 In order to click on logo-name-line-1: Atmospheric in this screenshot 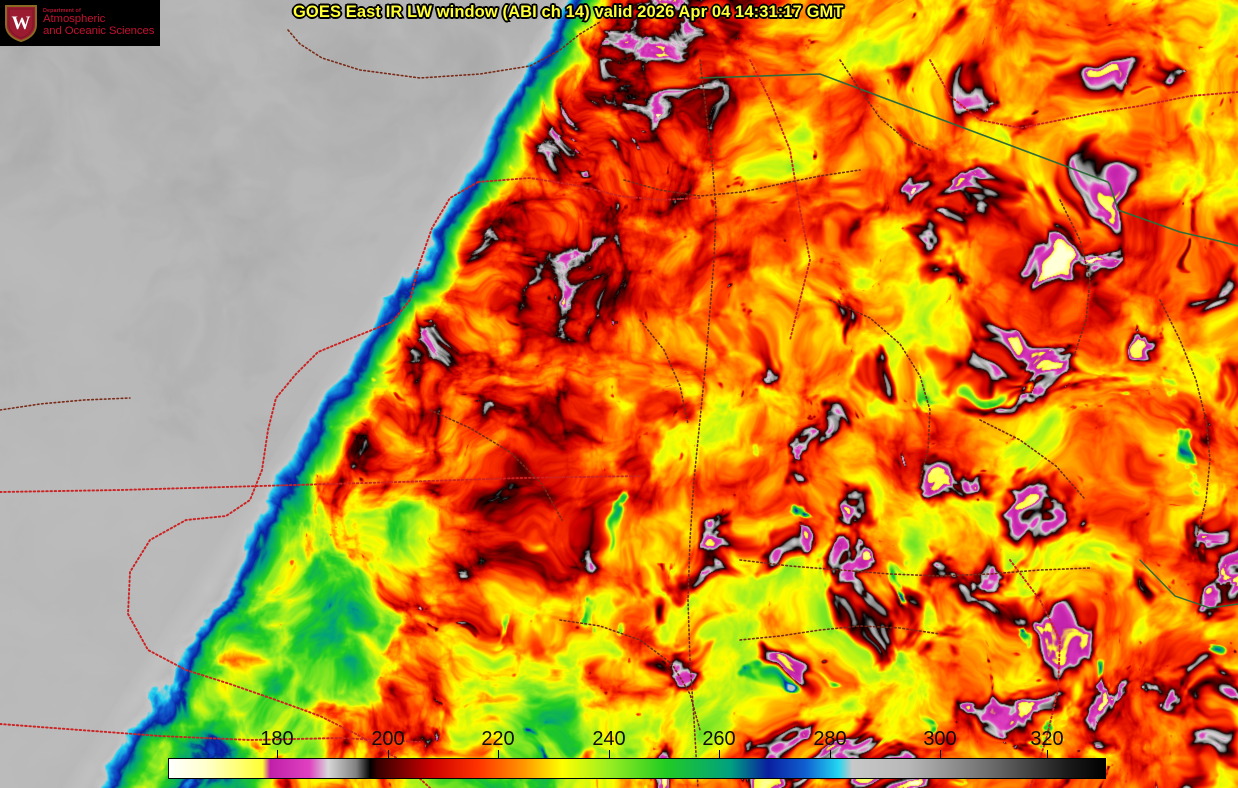, I will do `click(74, 19)`.